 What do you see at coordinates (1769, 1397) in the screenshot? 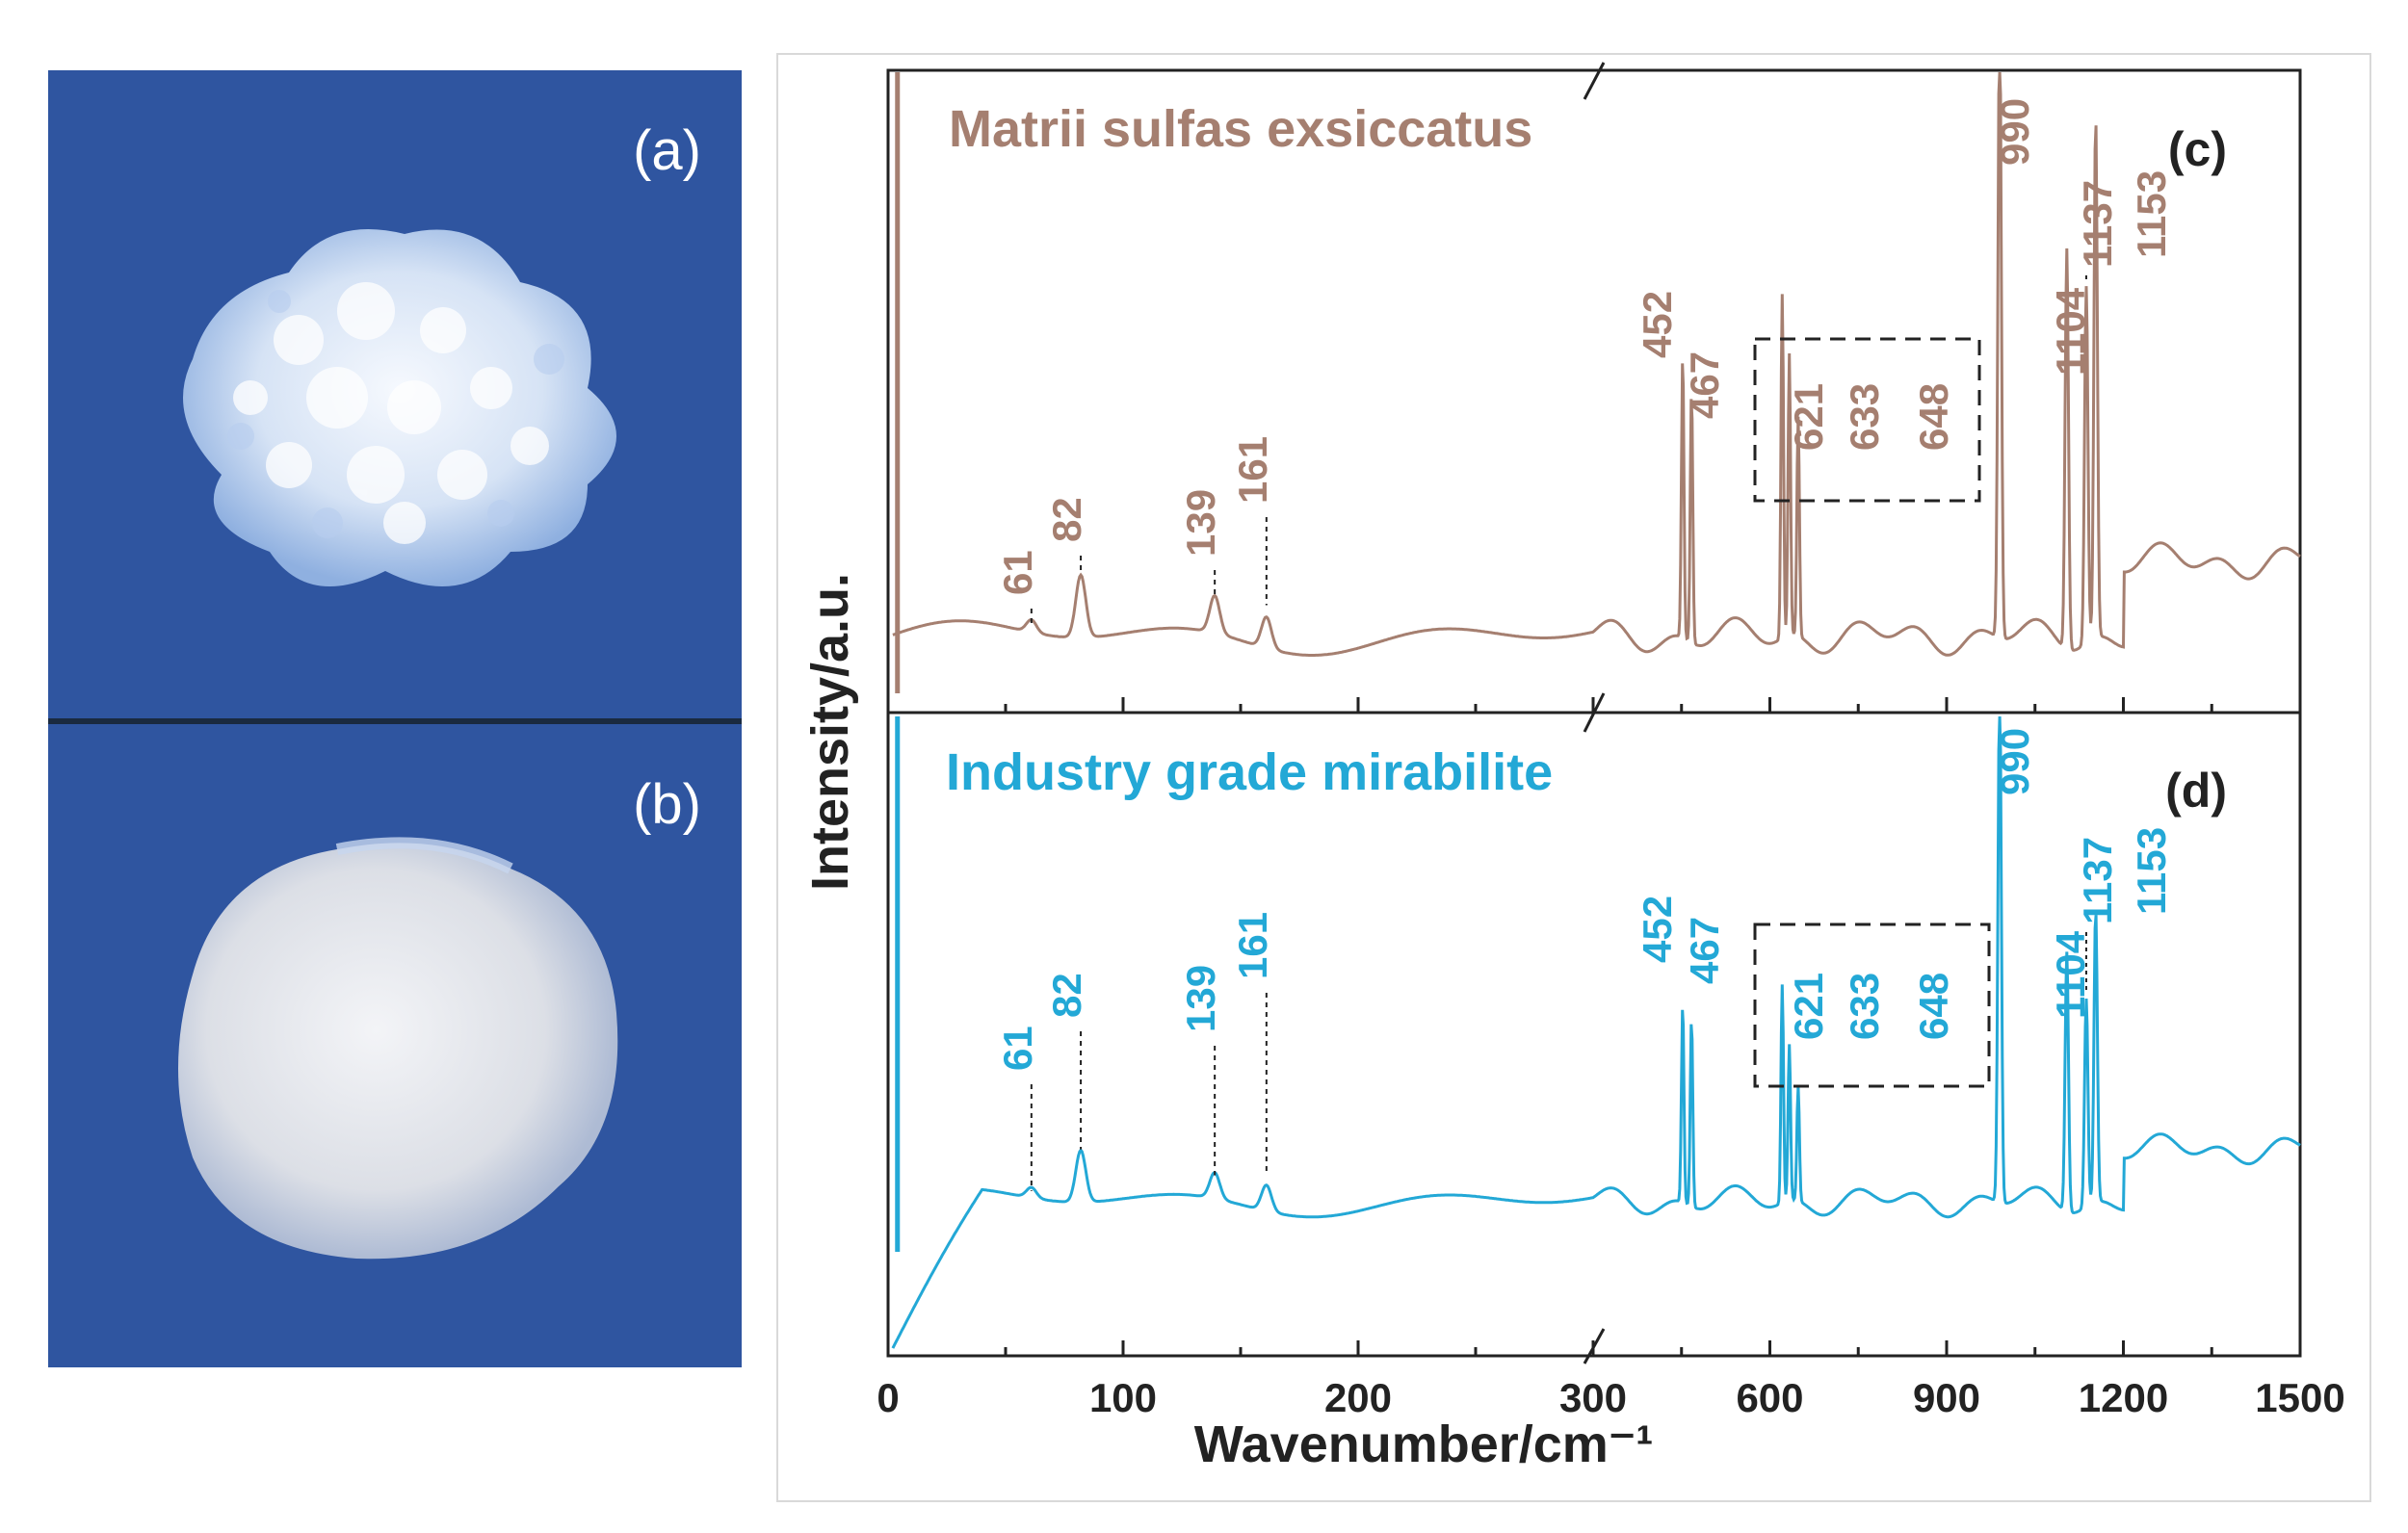
I see `x-tick-label: 600` at bounding box center [1769, 1397].